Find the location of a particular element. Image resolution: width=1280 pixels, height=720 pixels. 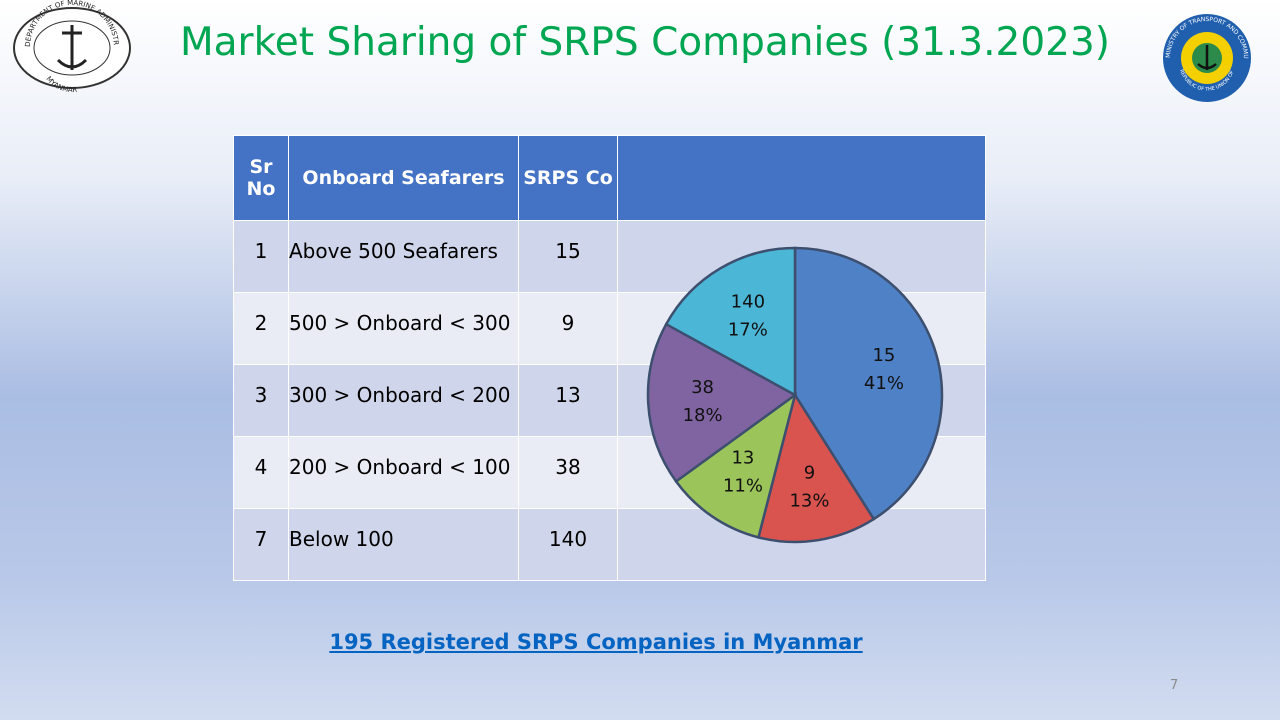

slice-count: 15 is located at coordinates (883, 355).